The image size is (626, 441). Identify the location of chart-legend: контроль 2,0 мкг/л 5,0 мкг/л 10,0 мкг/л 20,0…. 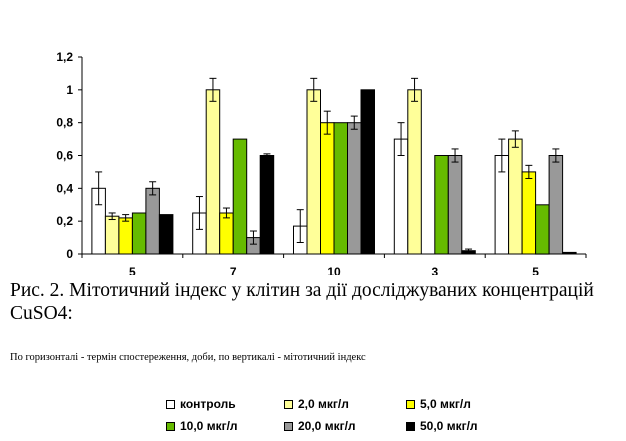
(346, 415).